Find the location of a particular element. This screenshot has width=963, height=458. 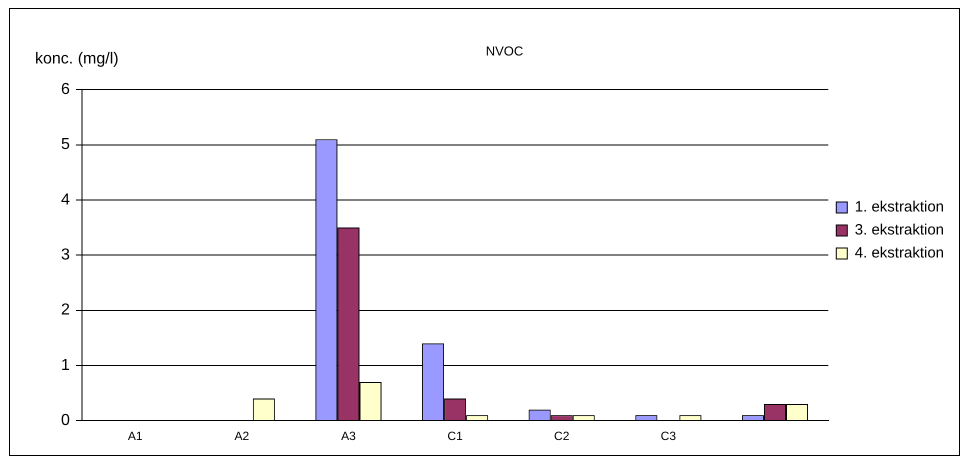

y-axis-title: konc. (mg/l) is located at coordinates (77, 59).